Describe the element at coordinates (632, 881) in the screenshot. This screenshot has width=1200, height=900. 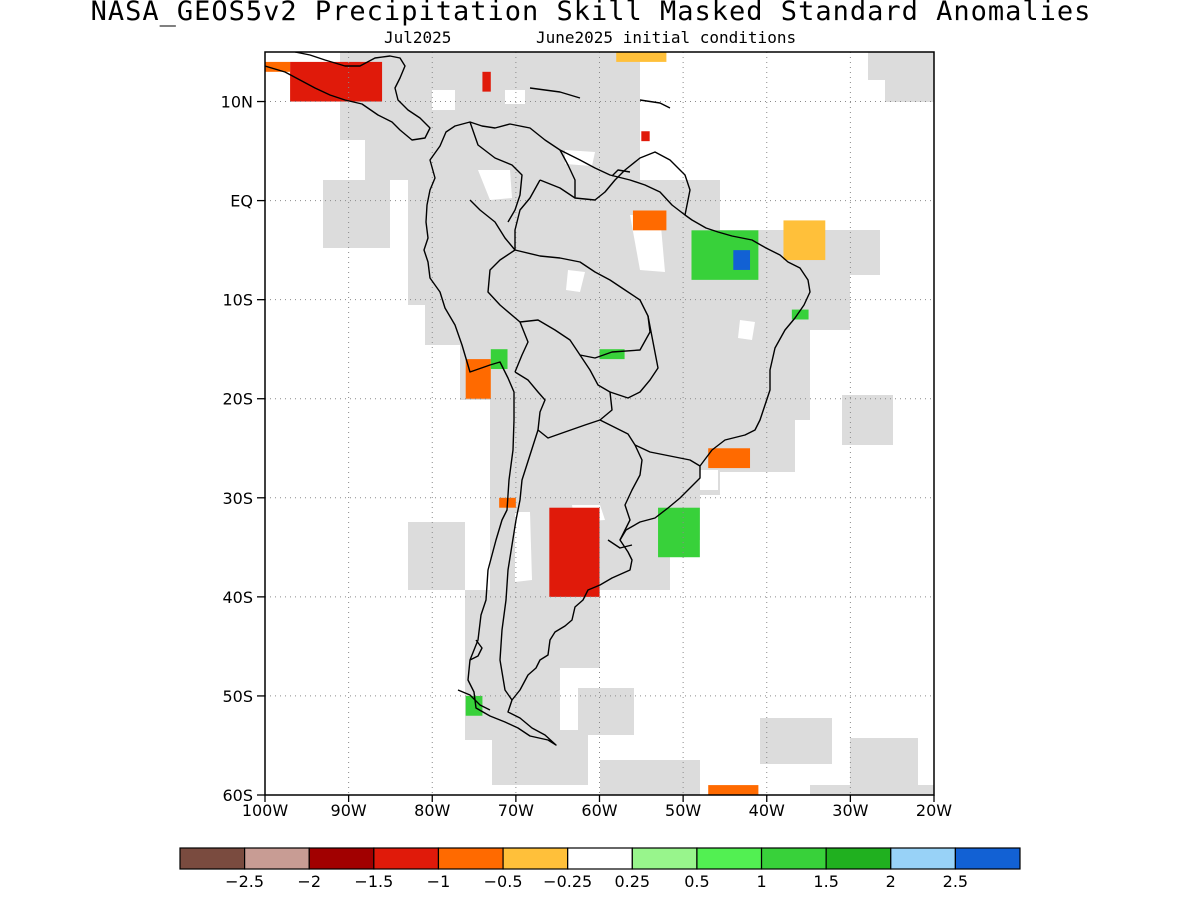
I see `colorbar-label: 0.25` at that location.